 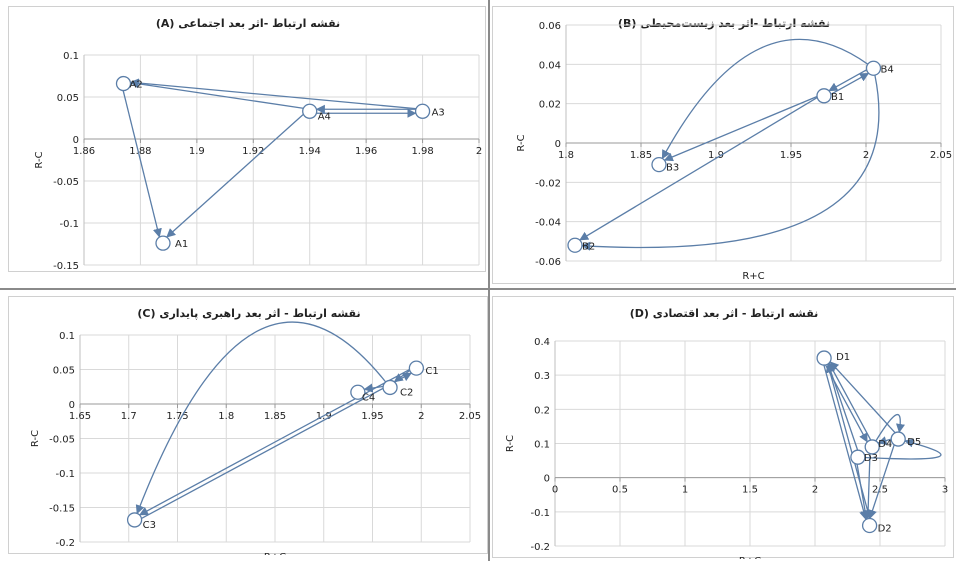 What do you see at coordinates (588, 246) in the screenshot?
I see `point-label-b2: B2` at bounding box center [588, 246].